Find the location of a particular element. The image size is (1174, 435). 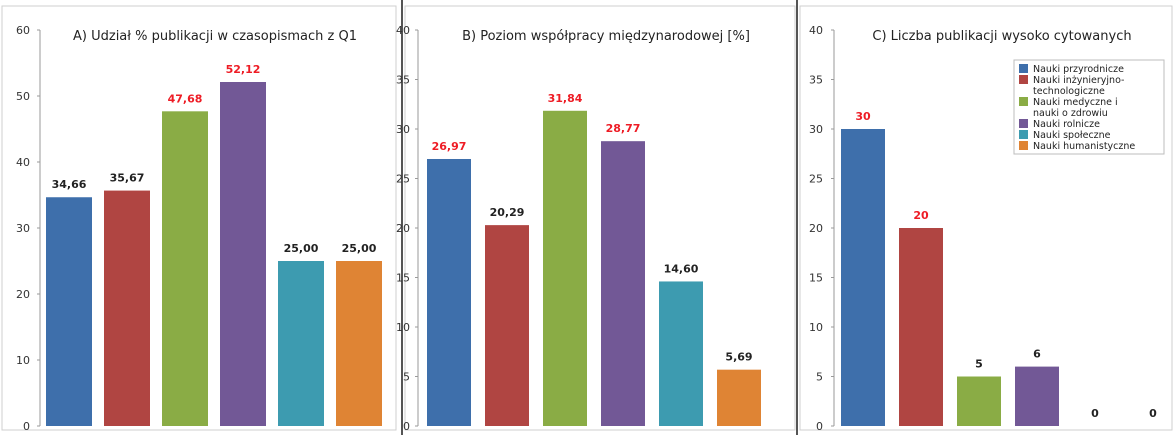

legend-entry: Nauki inżynieryjno-technologiczne is located at coordinates (1072, 86).